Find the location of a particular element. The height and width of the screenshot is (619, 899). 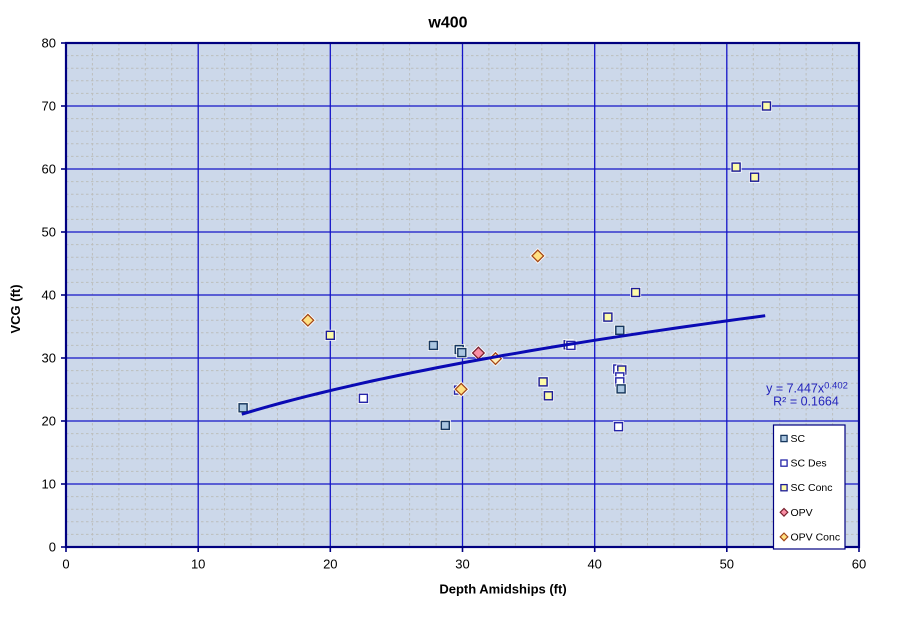

svg-text: OPV is located at coordinates (802, 513).